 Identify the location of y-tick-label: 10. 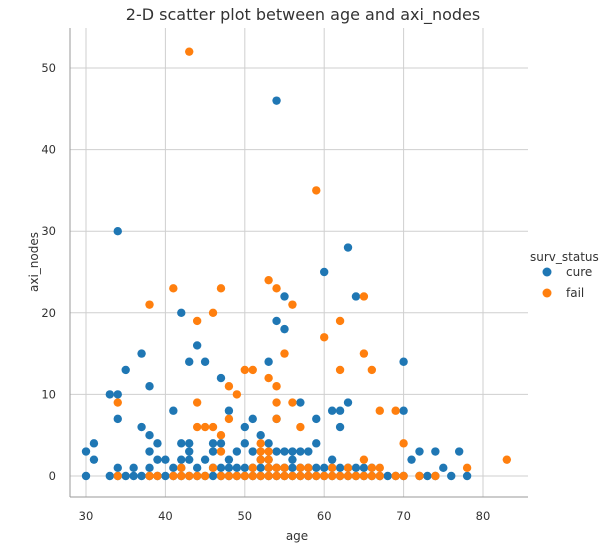
(48, 394).